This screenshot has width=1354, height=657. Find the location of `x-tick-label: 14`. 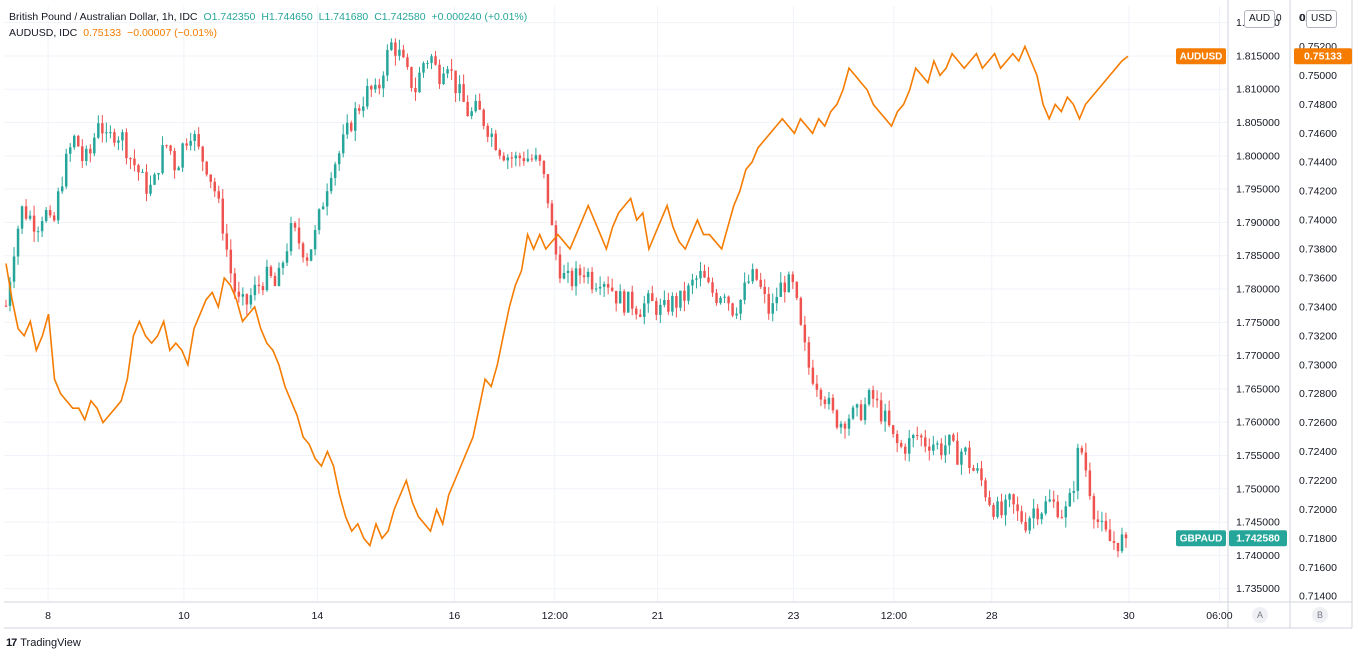

x-tick-label: 14 is located at coordinates (318, 616).